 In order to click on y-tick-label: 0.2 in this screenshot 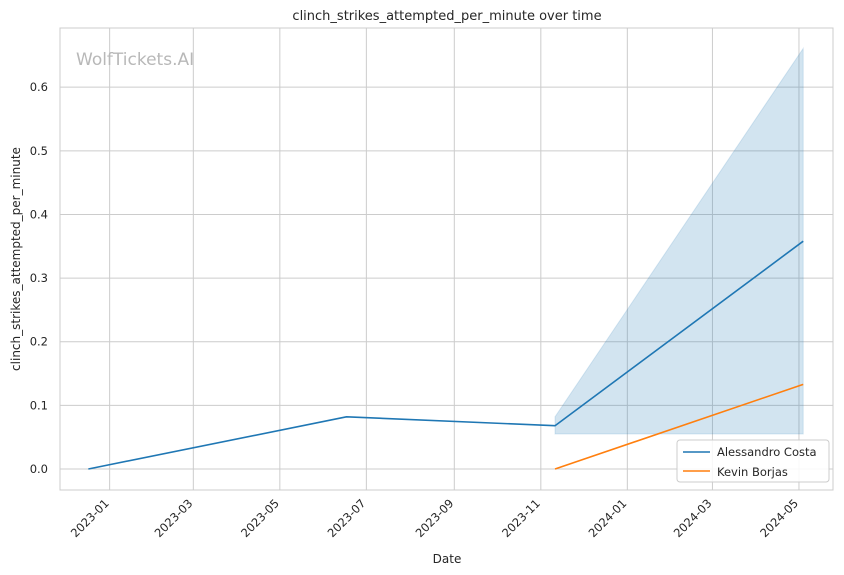, I will do `click(39, 342)`.